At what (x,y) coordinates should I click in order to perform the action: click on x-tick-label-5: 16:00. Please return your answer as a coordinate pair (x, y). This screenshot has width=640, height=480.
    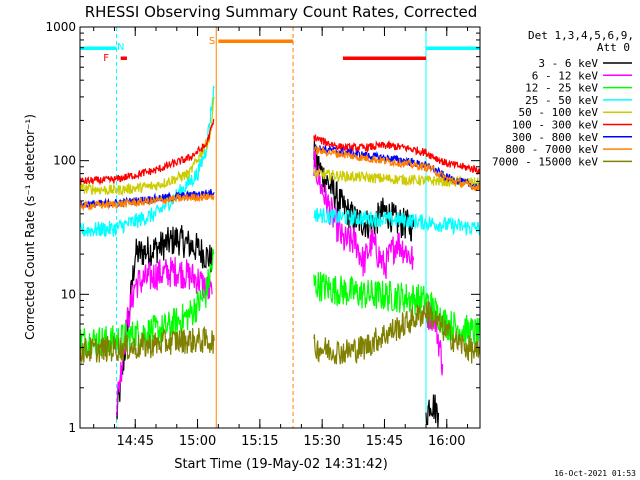
    Looking at the image, I should click on (446, 441).